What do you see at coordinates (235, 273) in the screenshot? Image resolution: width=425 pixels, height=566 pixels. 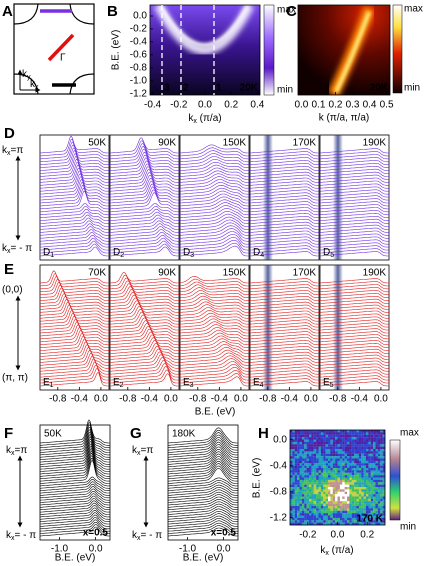 I see `temperature: 150K` at bounding box center [235, 273].